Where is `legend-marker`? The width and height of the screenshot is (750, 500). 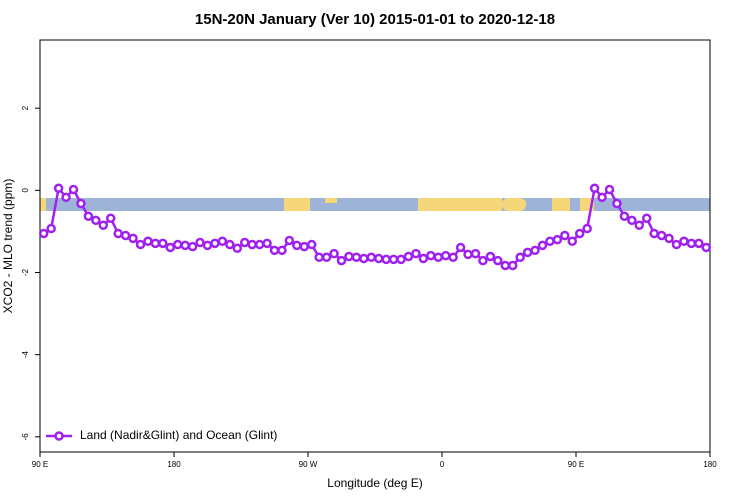 legend-marker is located at coordinates (59, 436).